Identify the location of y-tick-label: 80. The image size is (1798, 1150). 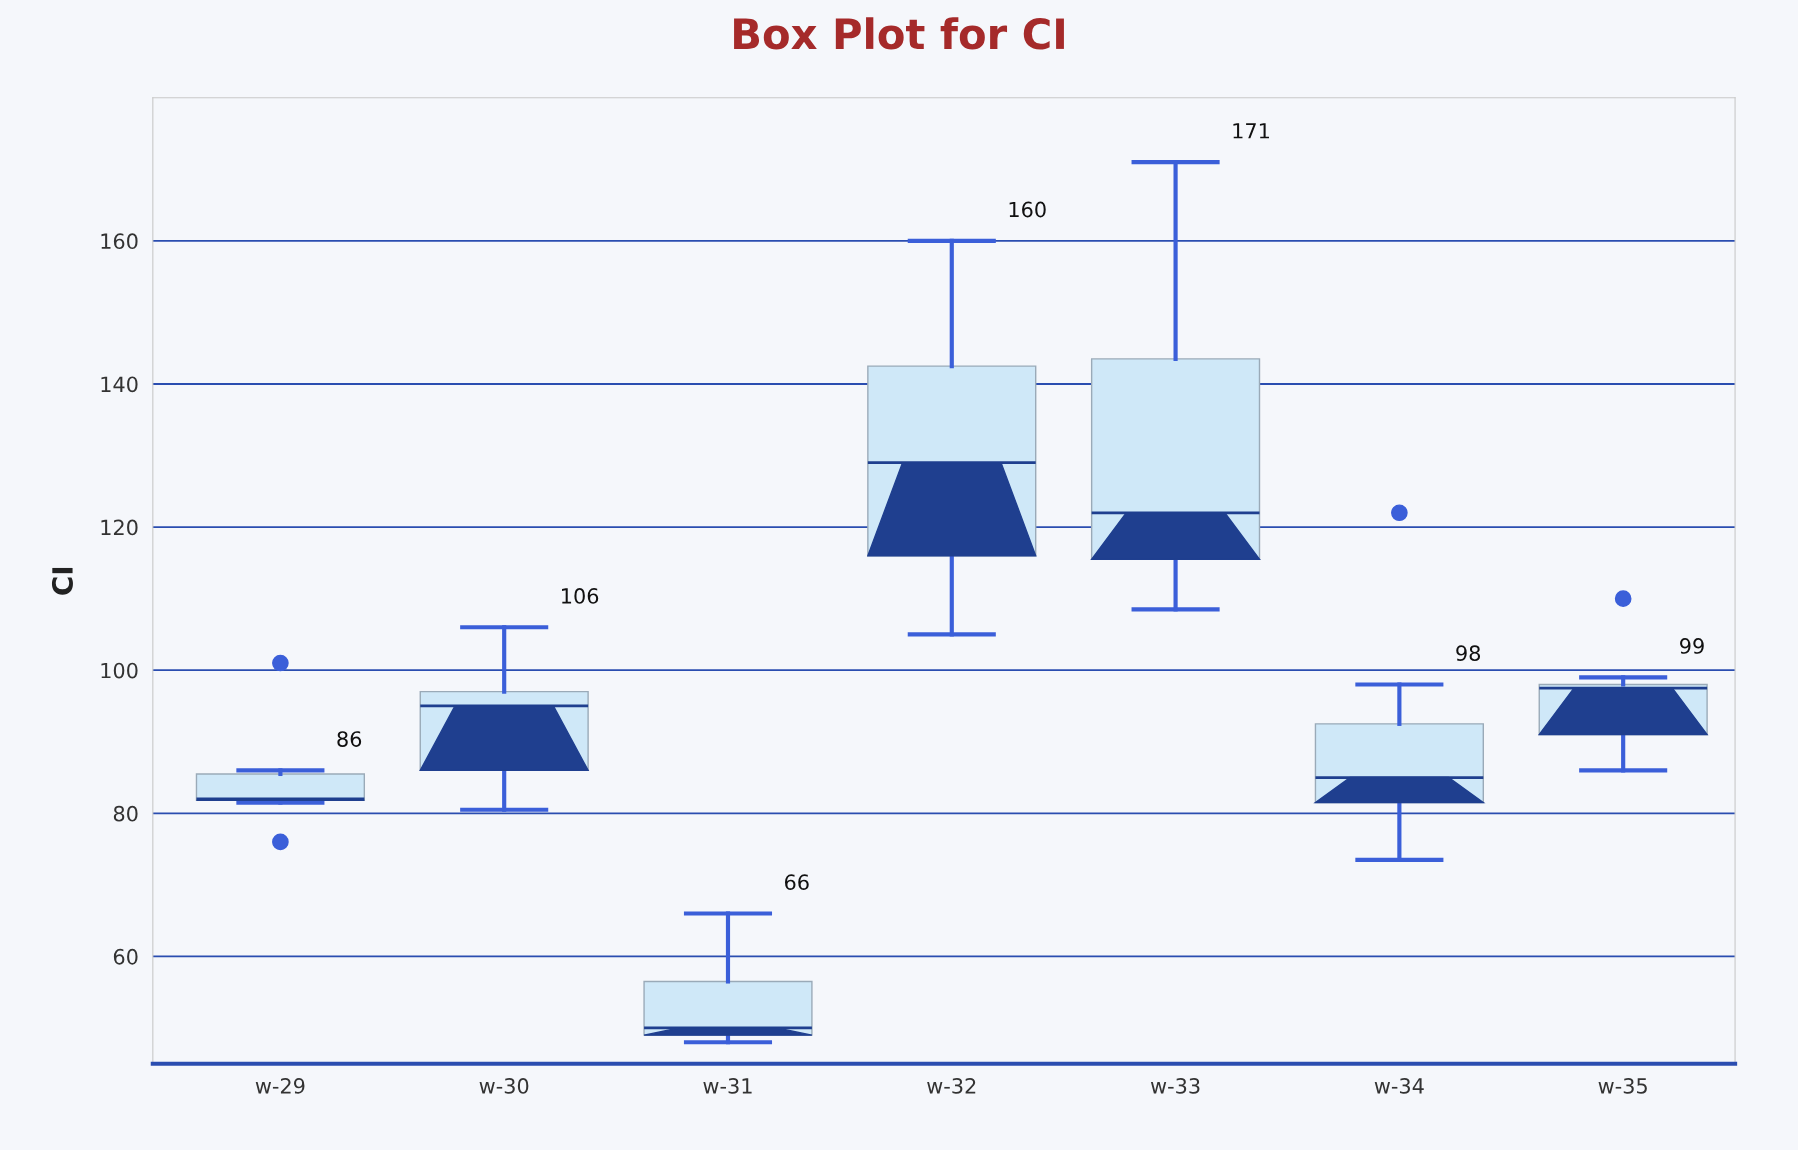
(125, 813).